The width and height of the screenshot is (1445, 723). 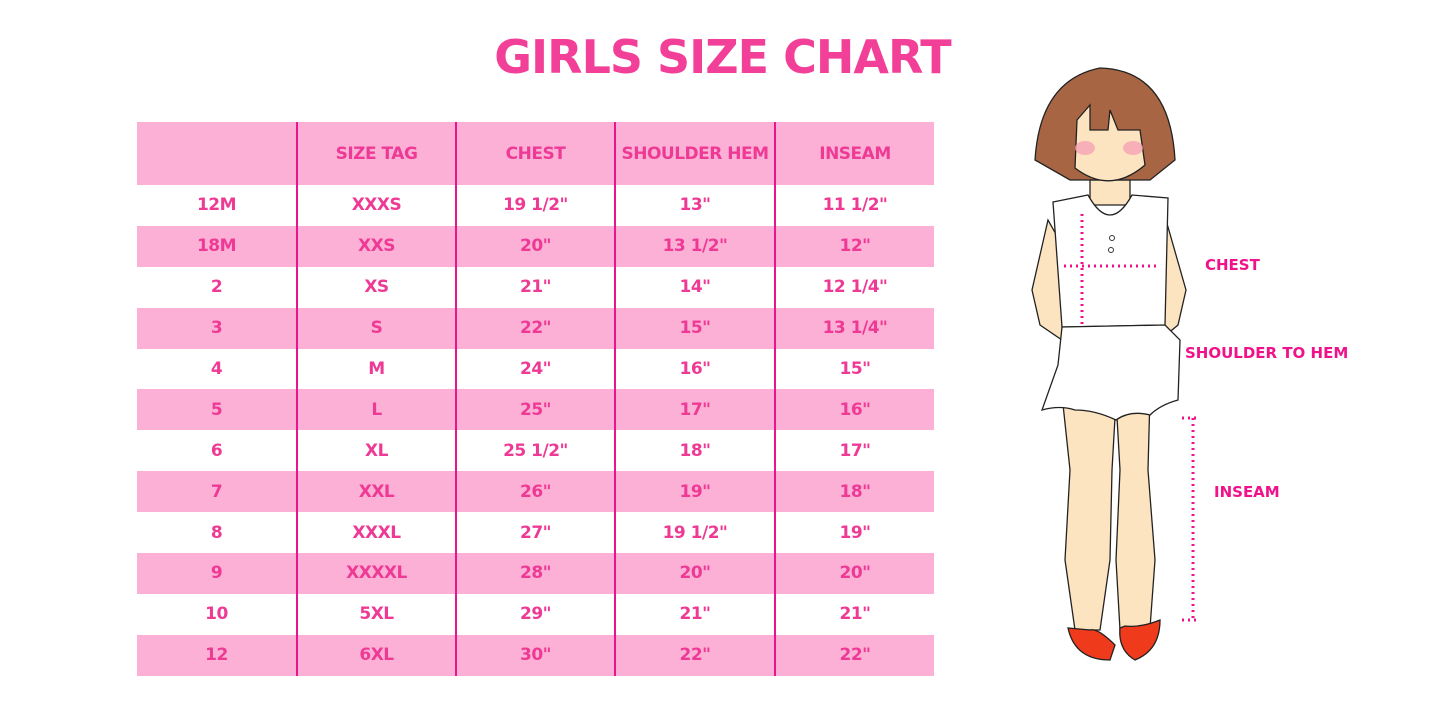 I want to click on table-row: 12M XXXS 19 1/2" 13" 11 1/2", so click(x=535, y=205).